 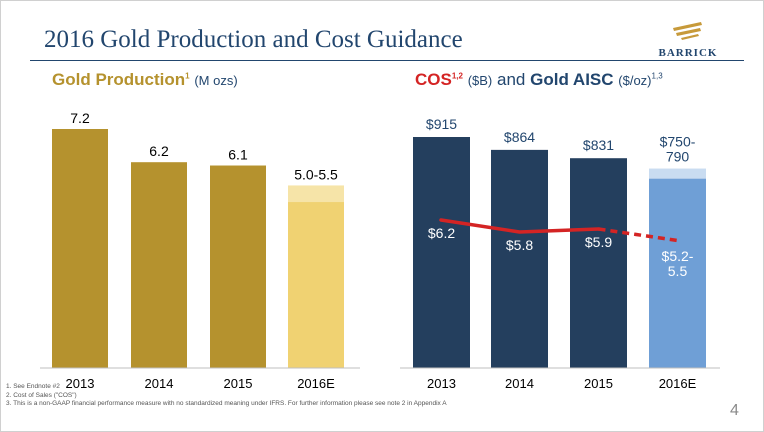 What do you see at coordinates (316, 194) in the screenshot?
I see `gold-bar-range-2016e` at bounding box center [316, 194].